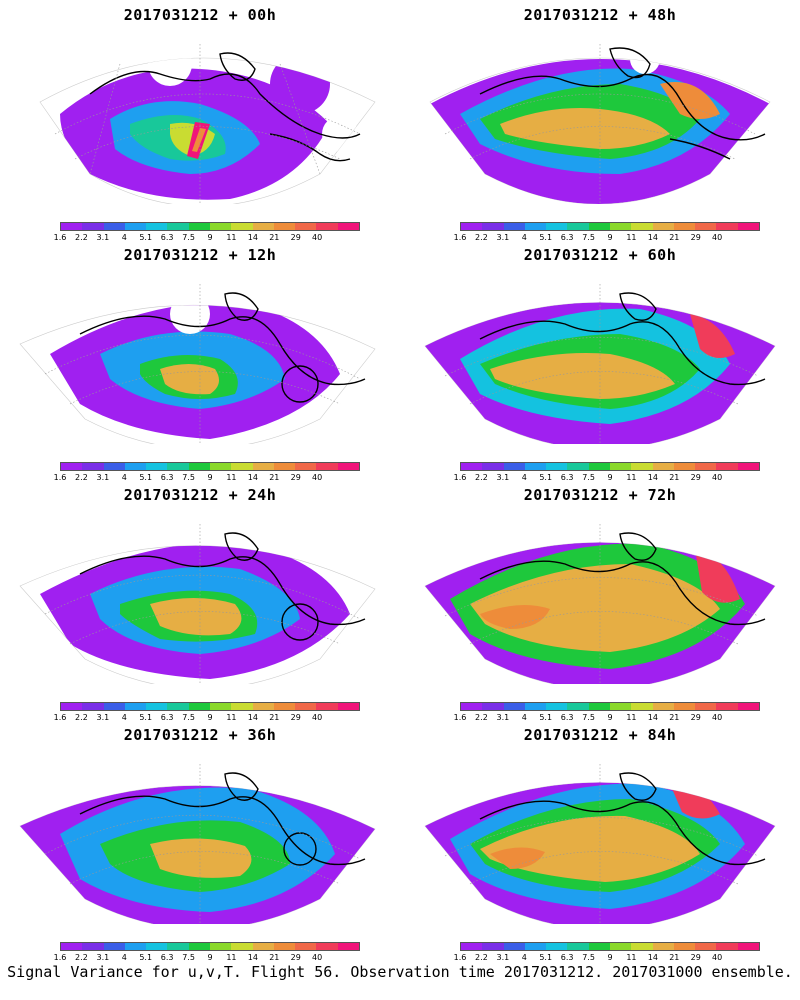 The height and width of the screenshot is (1000, 800). What do you see at coordinates (200, 255) in the screenshot?
I see `panel-title: 2017031212 + 12h` at bounding box center [200, 255].